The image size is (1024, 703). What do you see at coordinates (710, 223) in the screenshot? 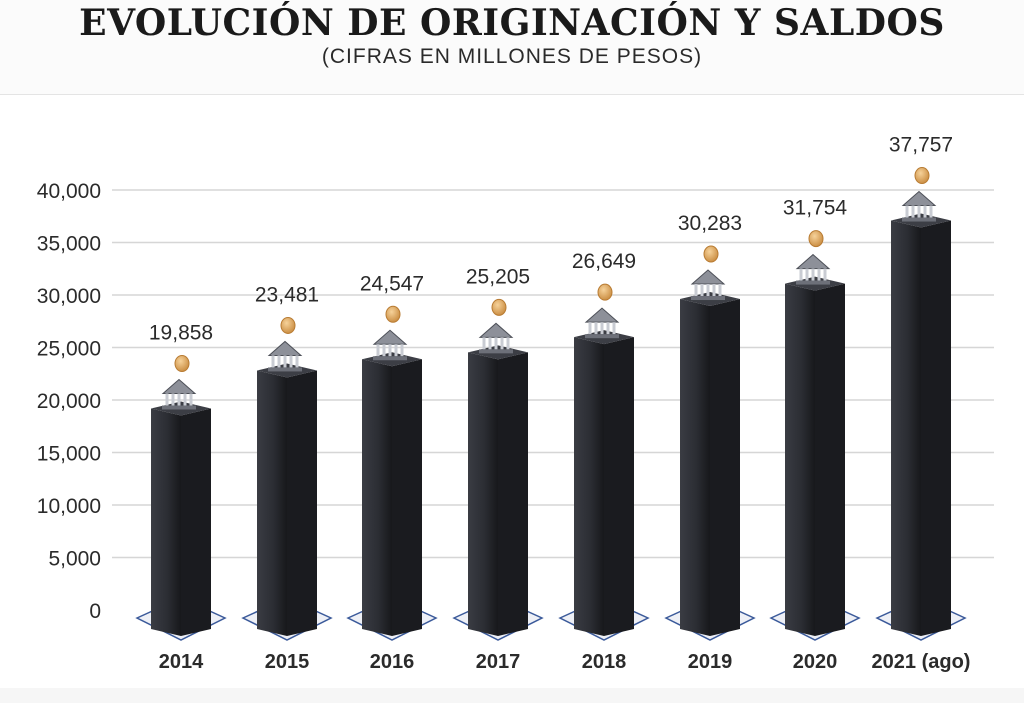
I see `data-label: 30,283` at bounding box center [710, 223].